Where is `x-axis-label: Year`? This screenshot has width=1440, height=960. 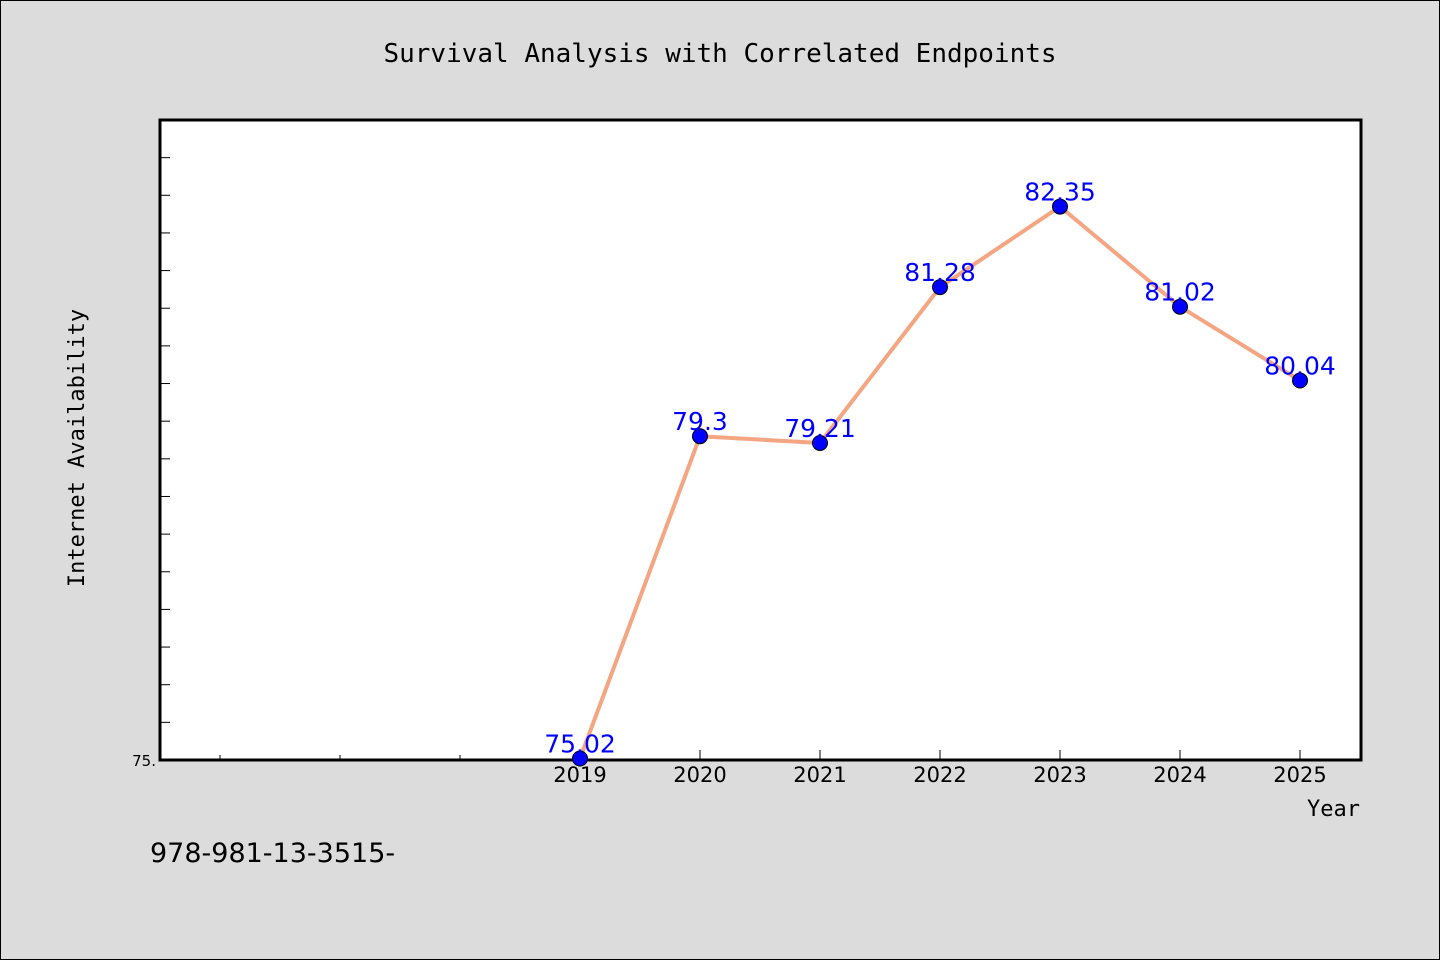 x-axis-label: Year is located at coordinates (1333, 809).